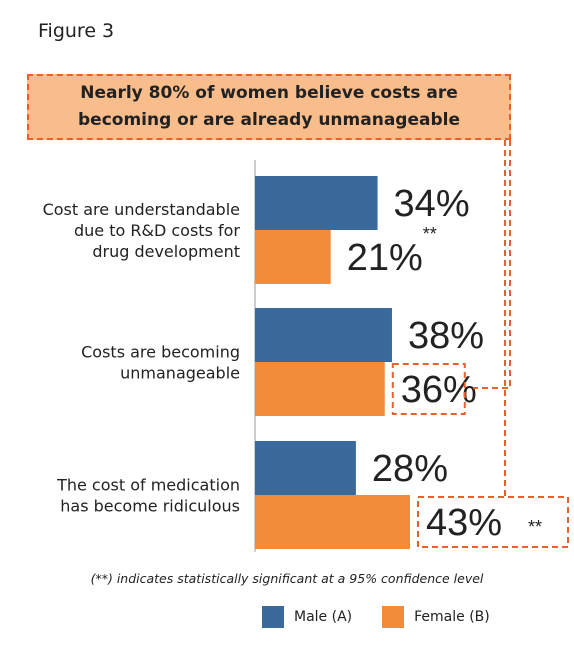  I want to click on data-label: 28%, so click(410, 469).